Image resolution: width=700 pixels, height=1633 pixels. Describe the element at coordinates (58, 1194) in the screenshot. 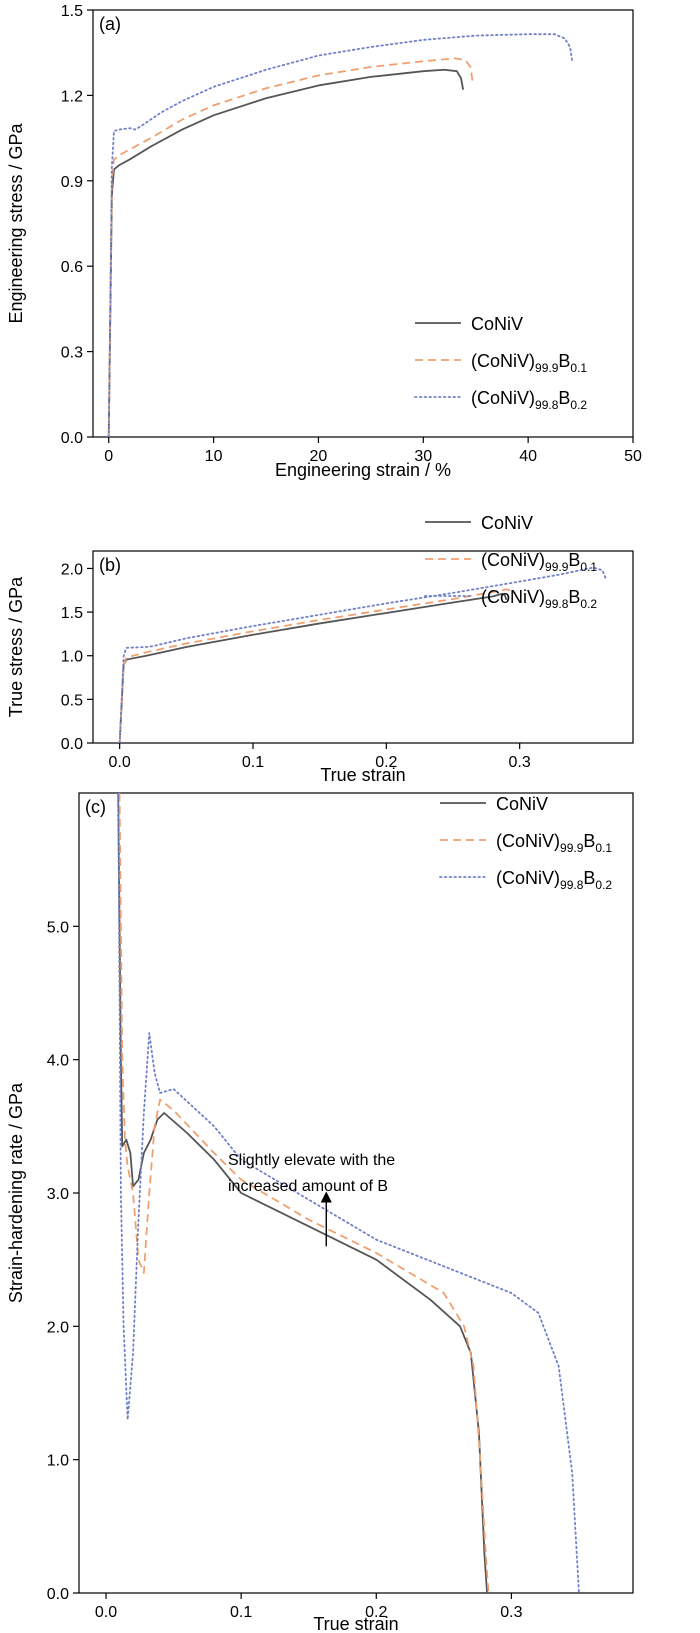

I see `y-tick-label: 3.0` at that location.